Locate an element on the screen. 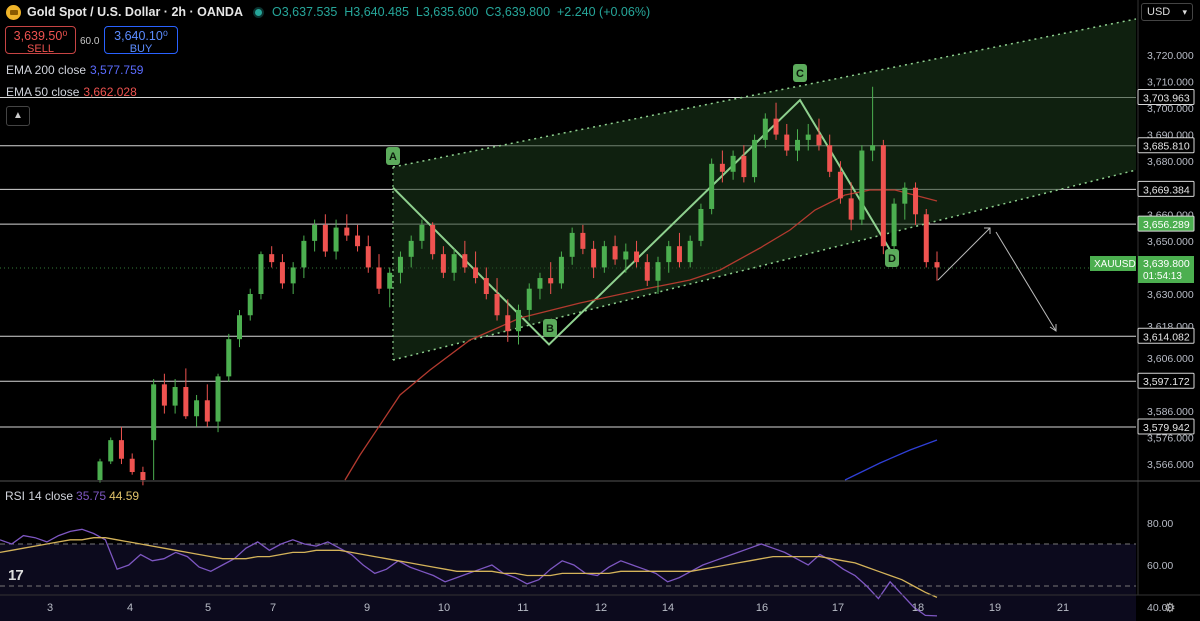  projection-up-line is located at coordinates (964, 254).